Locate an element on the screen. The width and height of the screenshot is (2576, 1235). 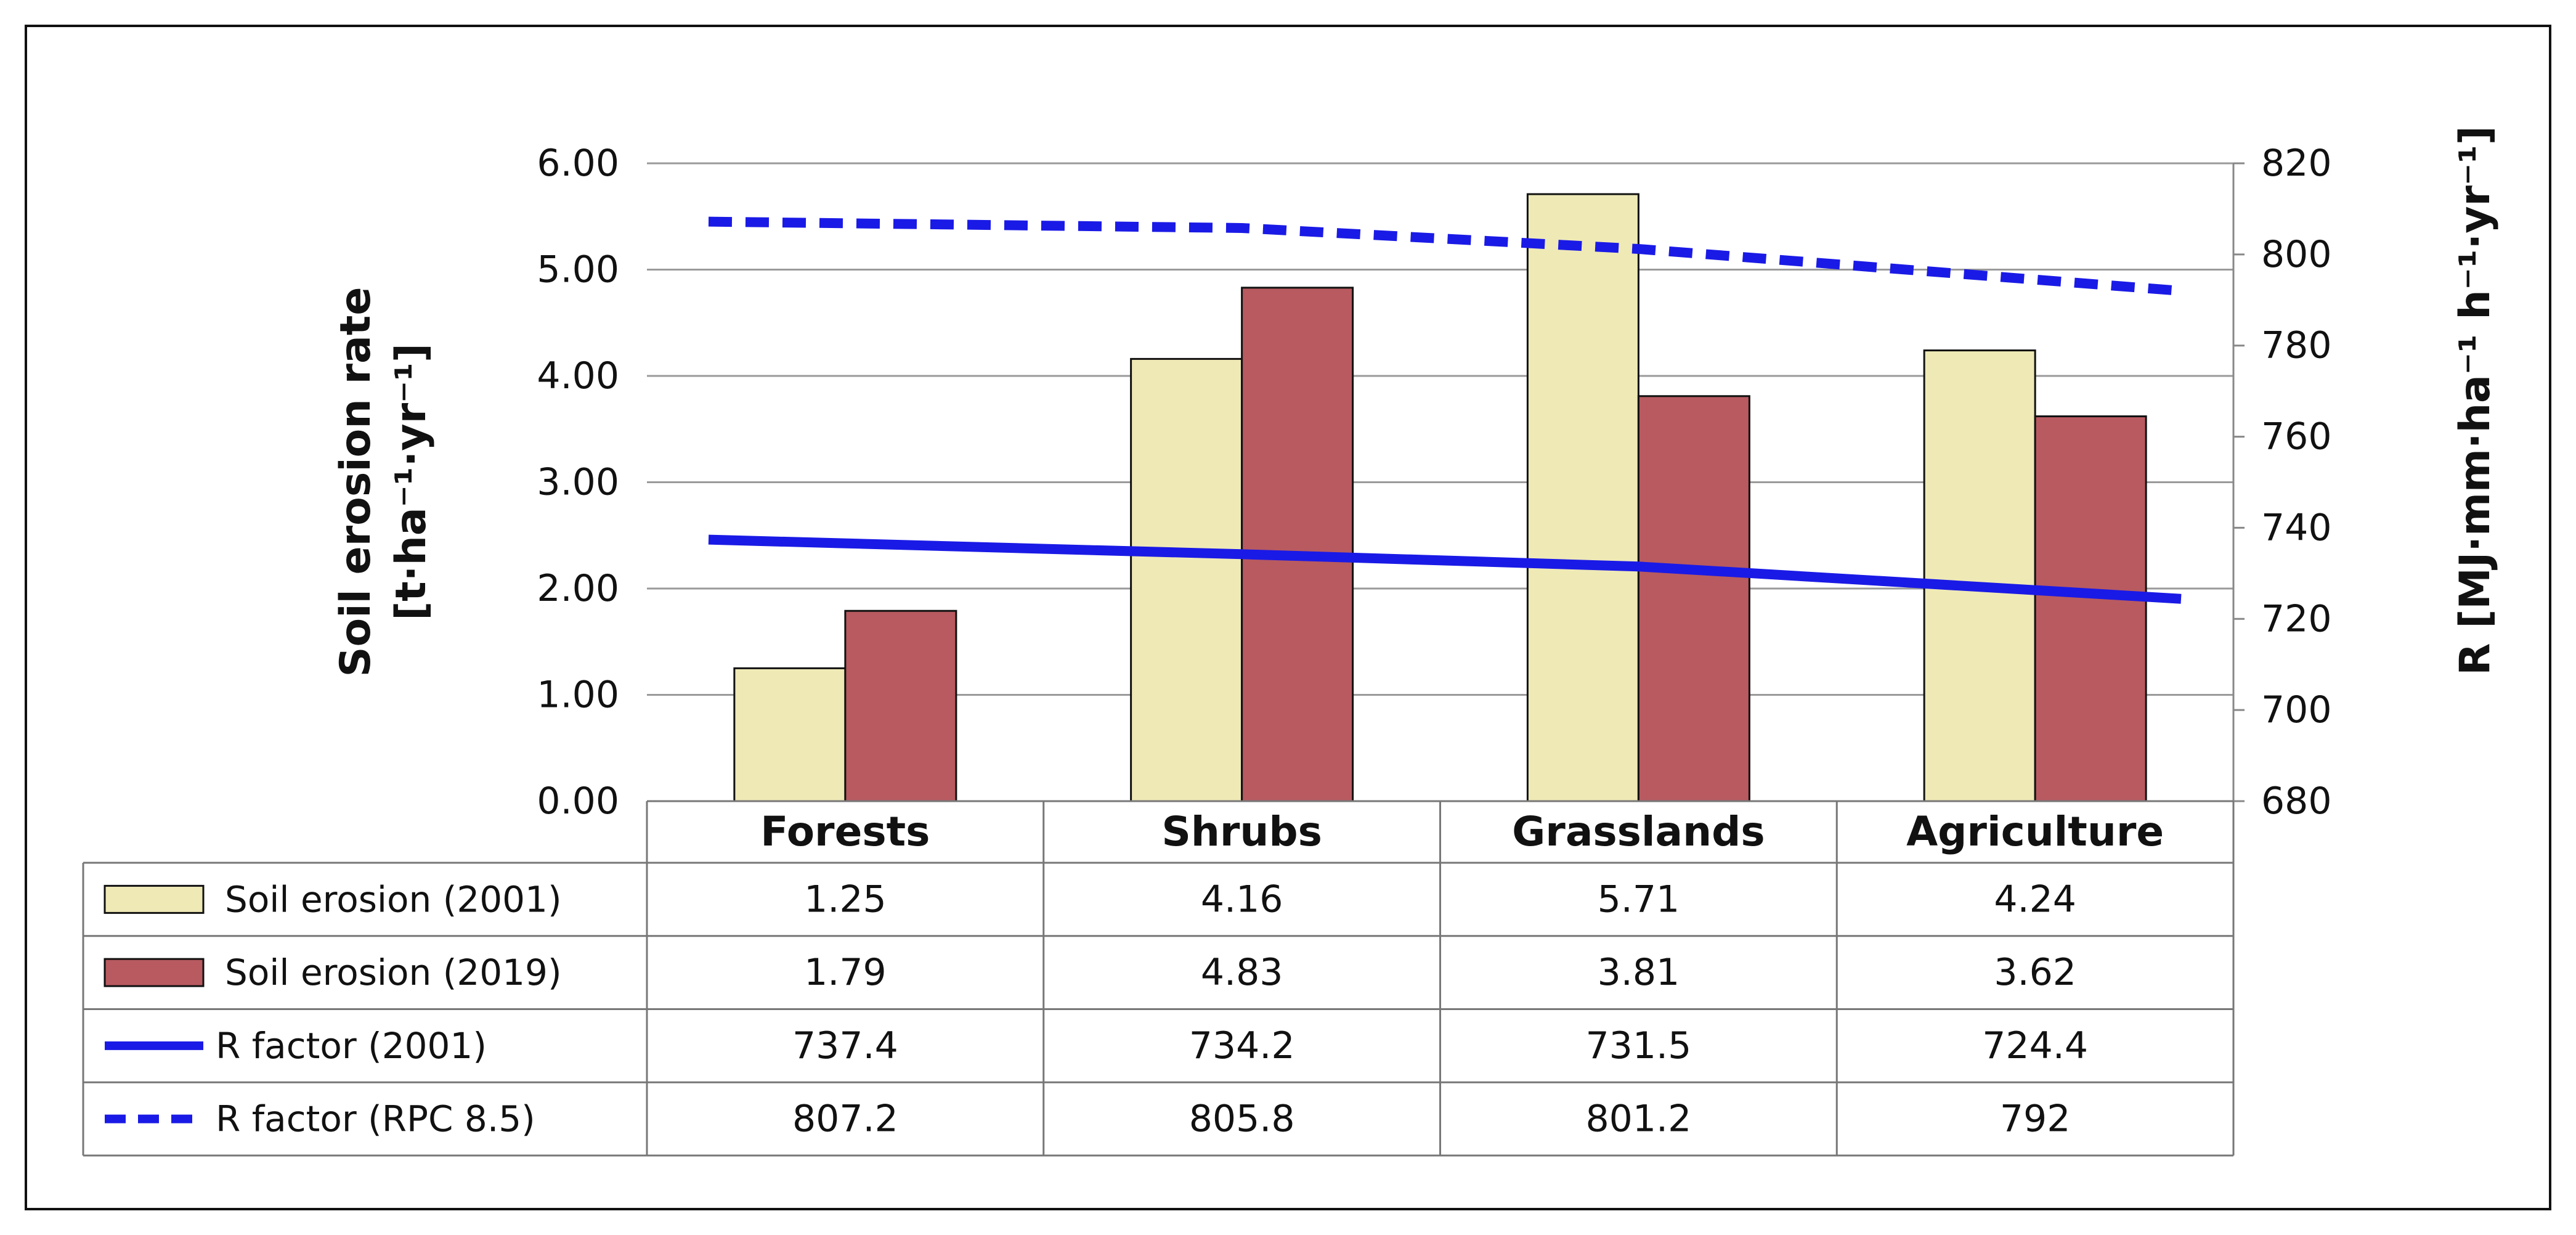
y-axis-title-line1: Soil erosion rate is located at coordinates (355, 482).